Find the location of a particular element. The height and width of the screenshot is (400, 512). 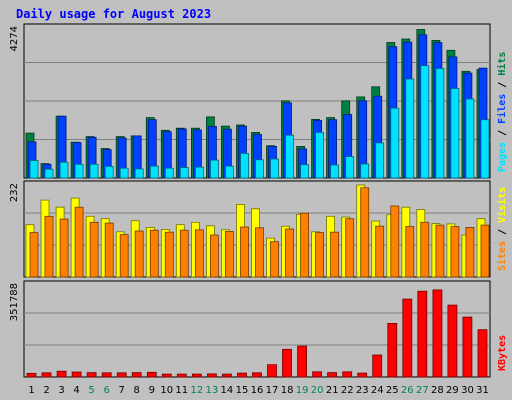

legend-kbytes: KBytes is located at coordinates (502, 353).